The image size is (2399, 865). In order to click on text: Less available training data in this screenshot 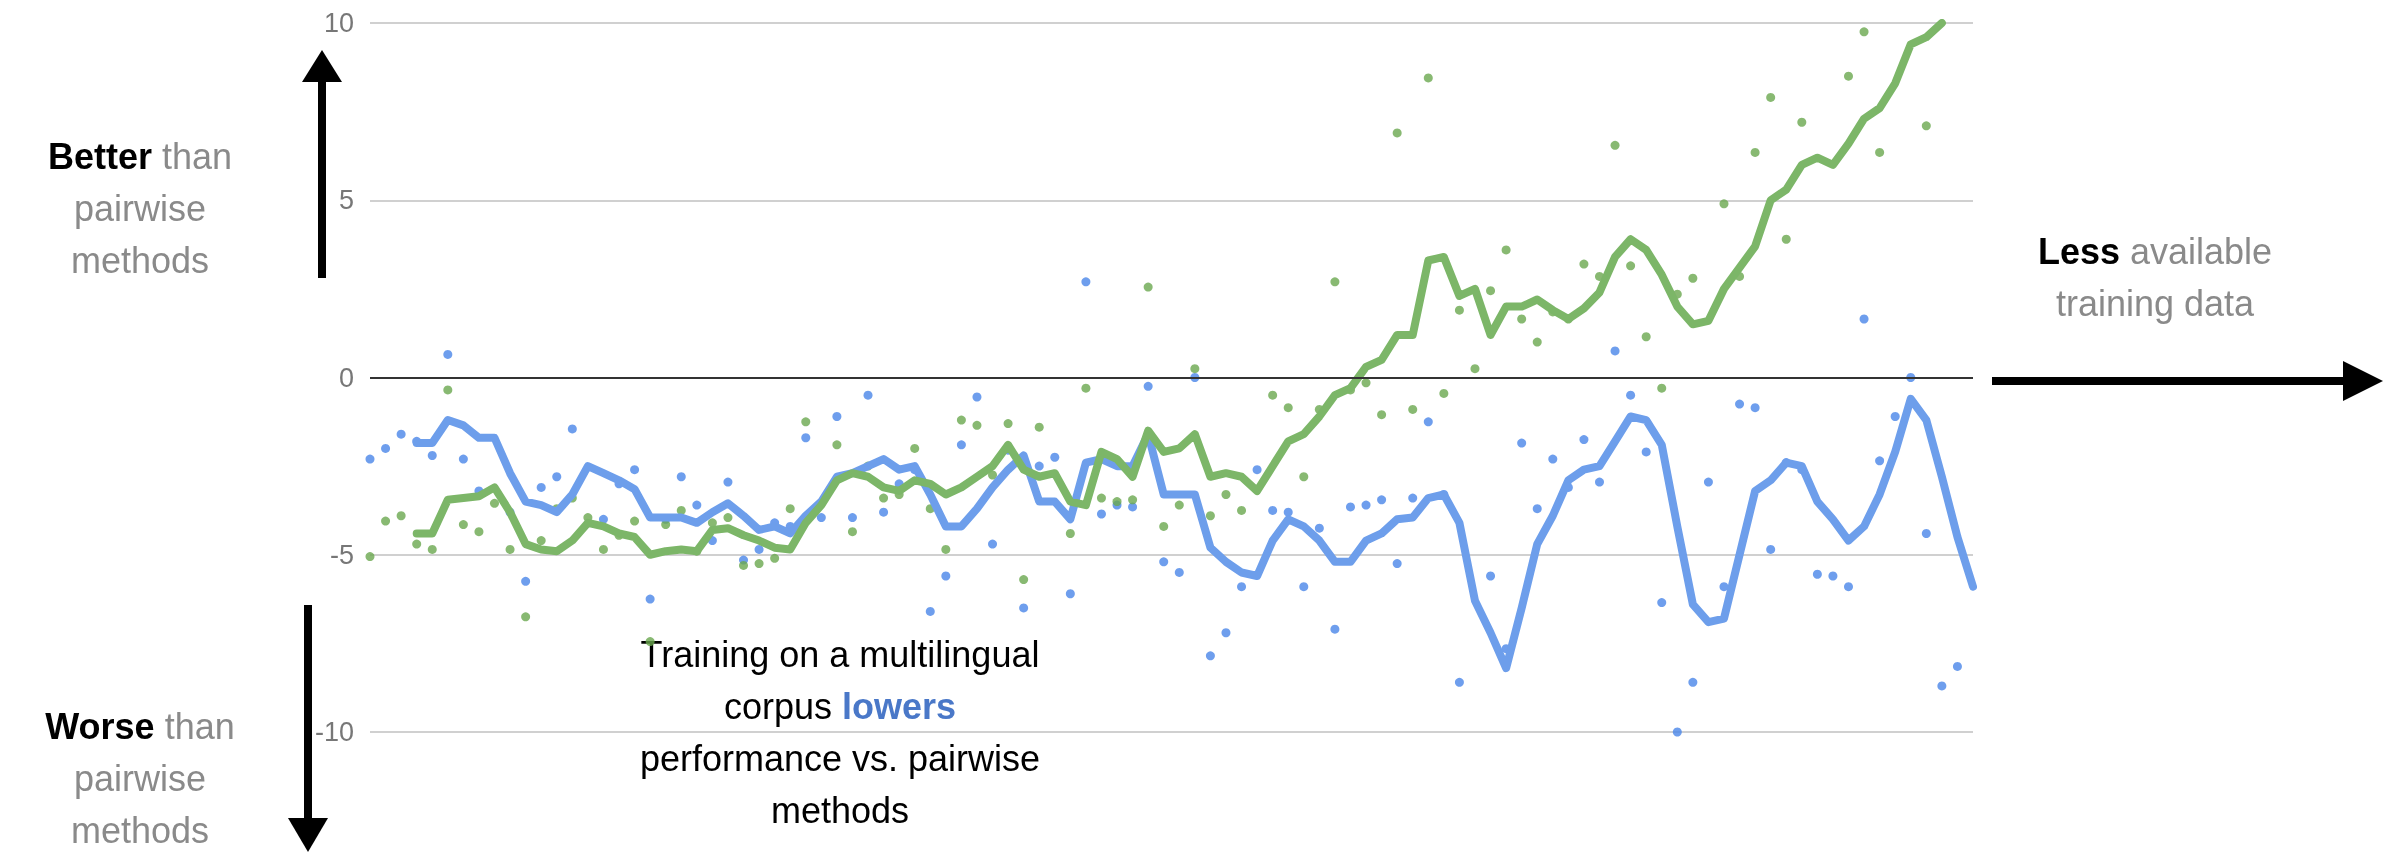, I will do `click(2155, 277)`.